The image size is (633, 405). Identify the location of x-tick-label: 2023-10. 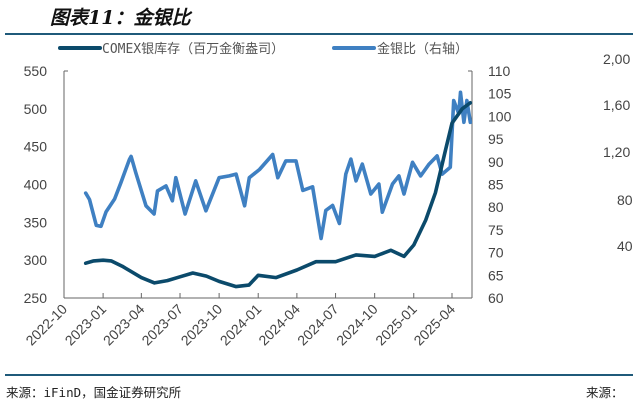
(202, 325).